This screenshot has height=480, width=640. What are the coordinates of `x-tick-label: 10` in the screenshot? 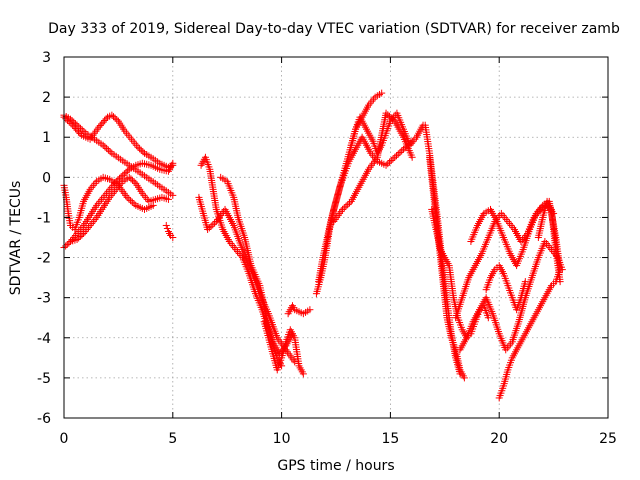 It's located at (282, 439).